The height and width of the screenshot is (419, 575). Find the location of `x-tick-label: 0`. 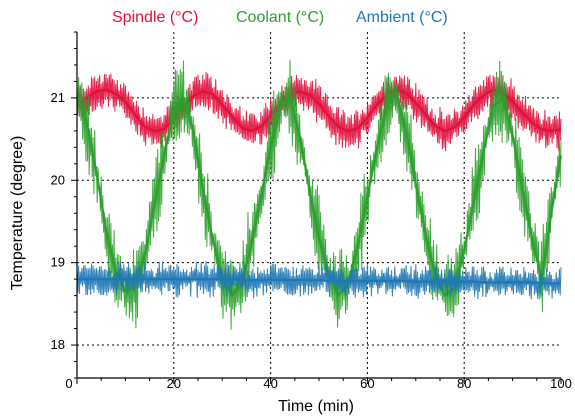

x-tick-label: 0 is located at coordinates (68, 383).